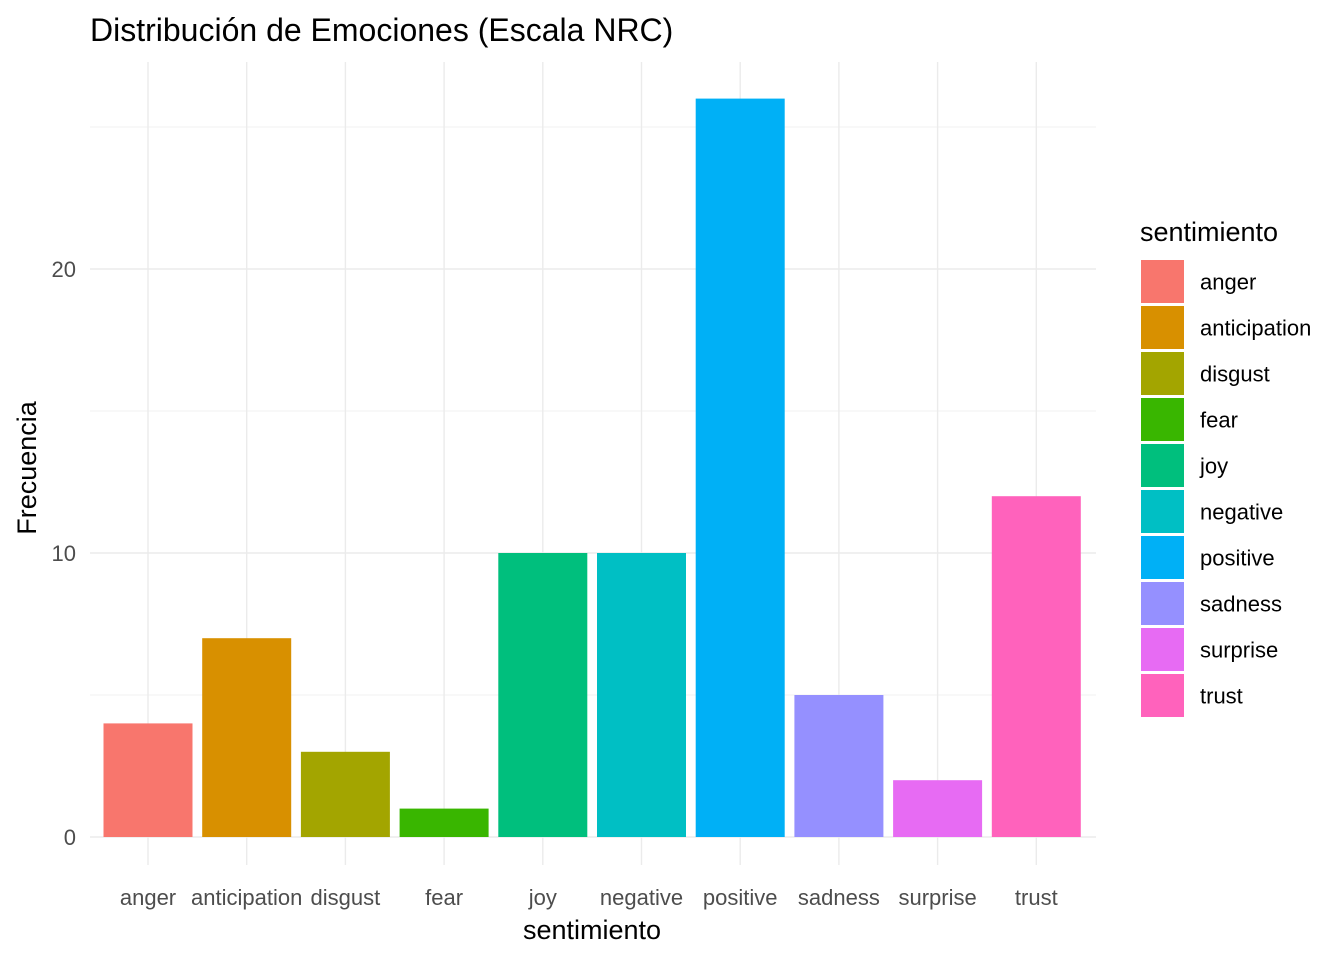 The height and width of the screenshot is (960, 1344). I want to click on legend-title: sentimiento, so click(1209, 232).